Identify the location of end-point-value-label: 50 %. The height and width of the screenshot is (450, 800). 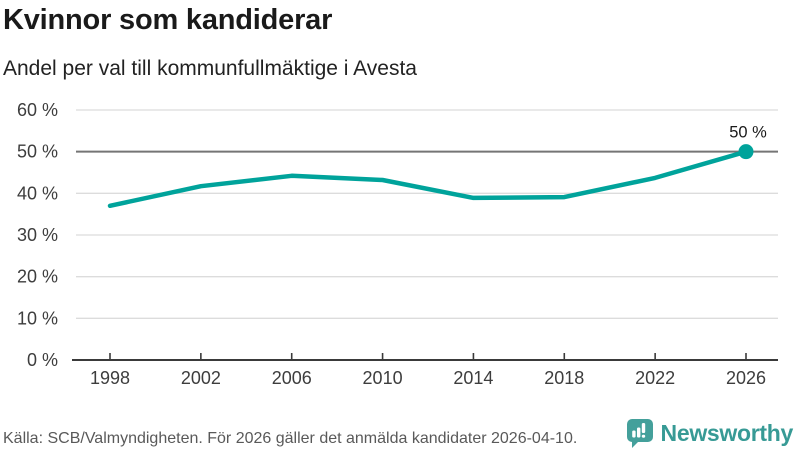
(748, 133).